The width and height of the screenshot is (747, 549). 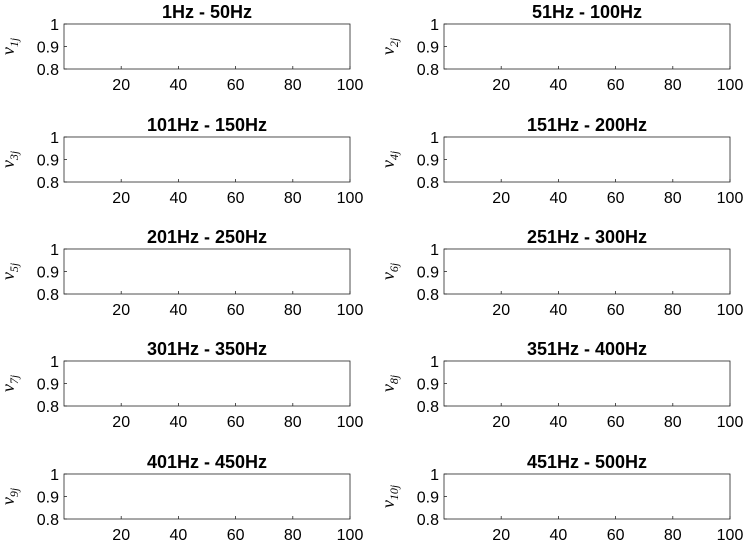 I want to click on subplot-6: 20 40 60 80 100 0.8 0.9 1 251Hz - 300Hz v6j, so click(x=560, y=273).